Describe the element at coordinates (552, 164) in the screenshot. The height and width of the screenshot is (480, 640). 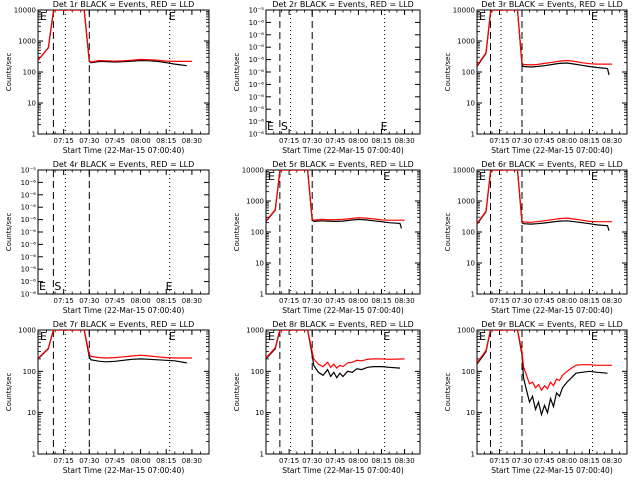
I see `chart-title: Det 6r BLACK = Events, RED = LLD` at that location.